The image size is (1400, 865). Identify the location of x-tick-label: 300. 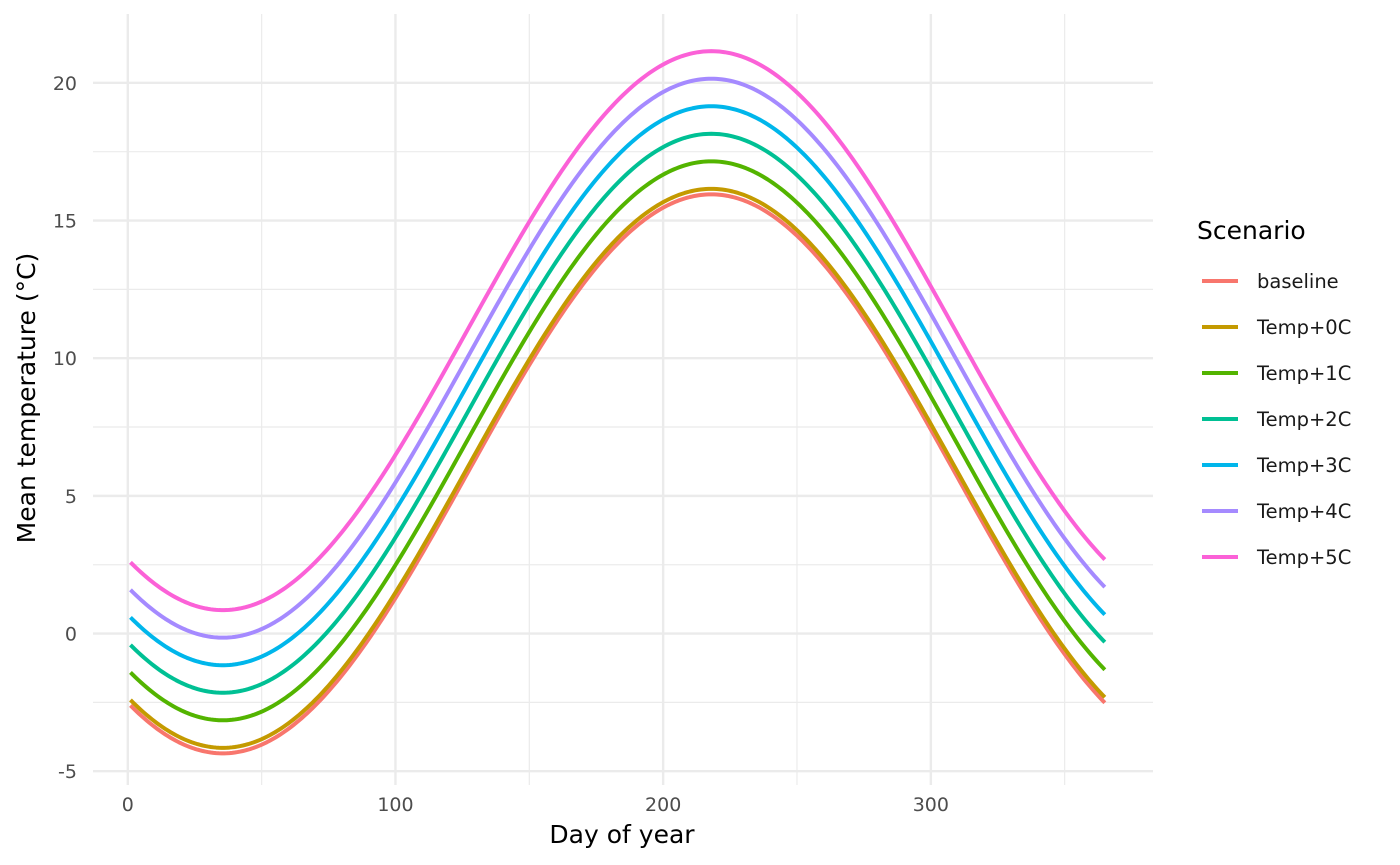
(931, 805).